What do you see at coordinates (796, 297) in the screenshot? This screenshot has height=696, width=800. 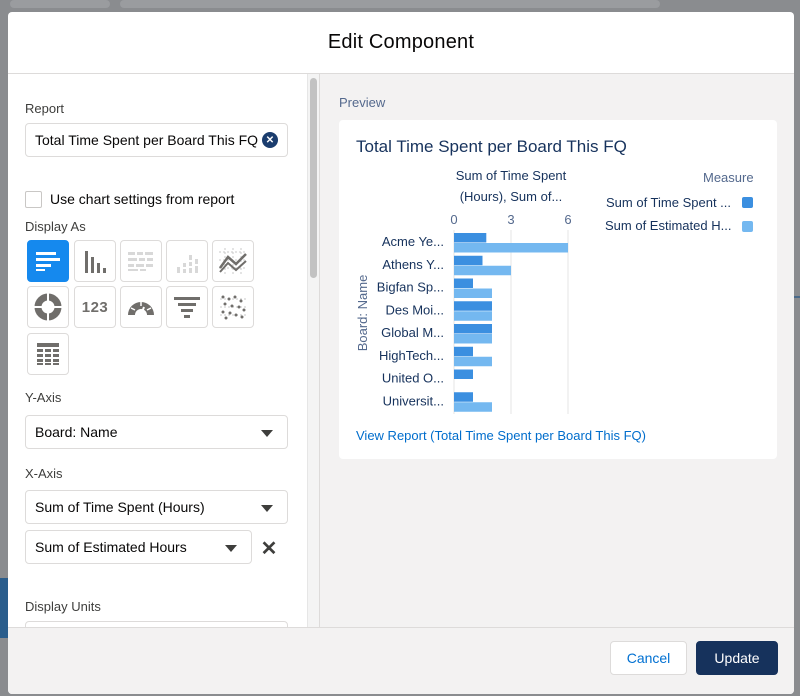 I see `background-accent` at bounding box center [796, 297].